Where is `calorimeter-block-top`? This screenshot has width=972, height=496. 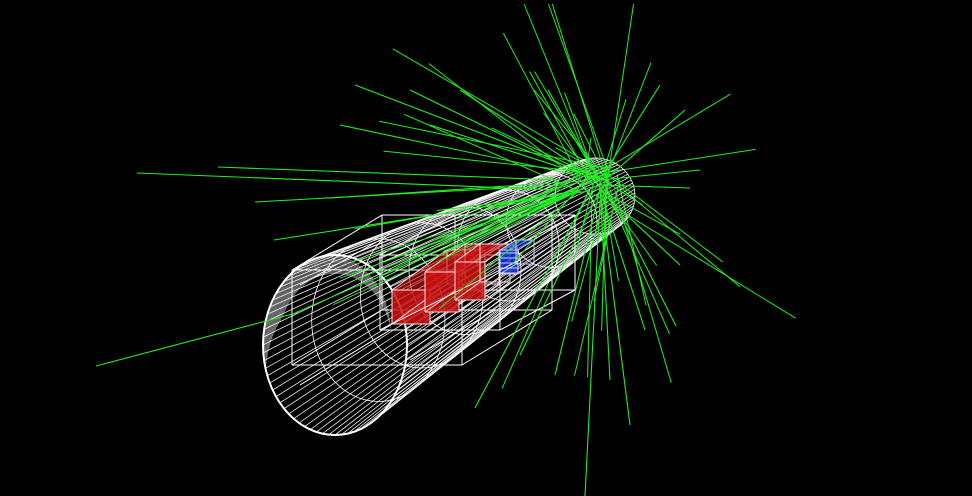
calorimeter-block-top is located at coordinates (482, 253).